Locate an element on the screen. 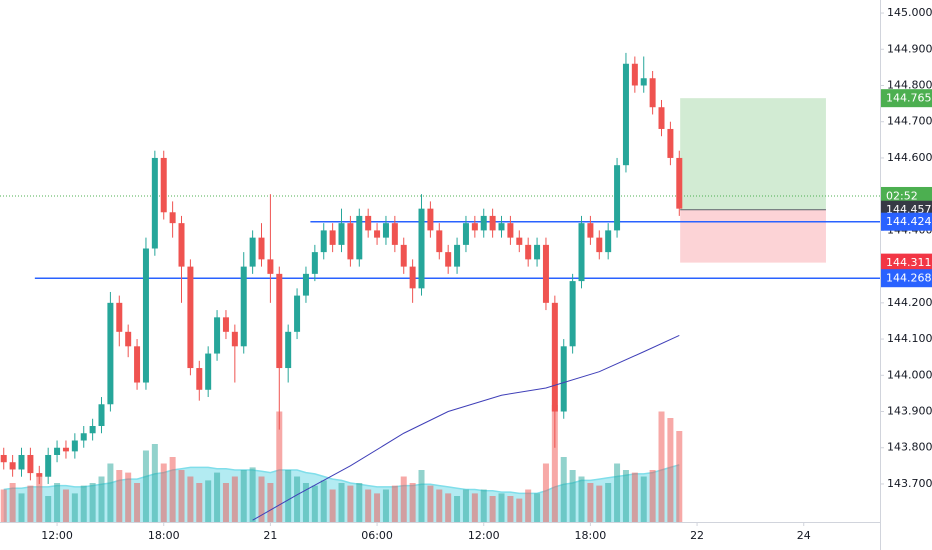 The height and width of the screenshot is (550, 932). y-tick-label: 145.000 is located at coordinates (909, 12).